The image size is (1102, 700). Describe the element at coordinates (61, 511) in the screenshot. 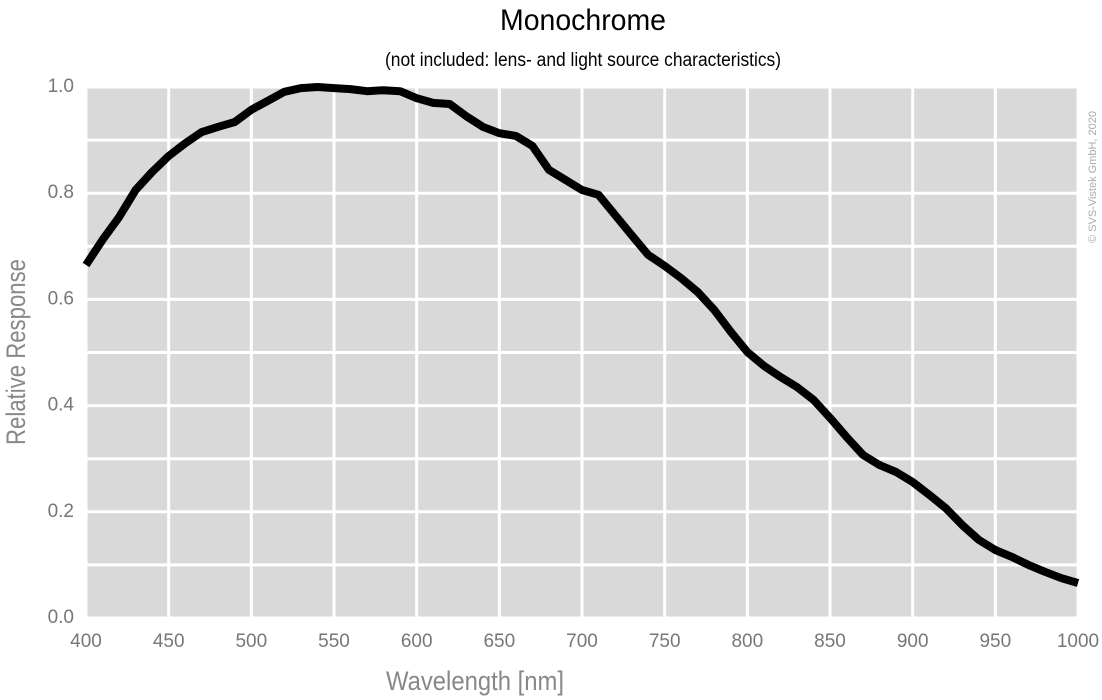

I see `y-tick-label: 0.2` at that location.